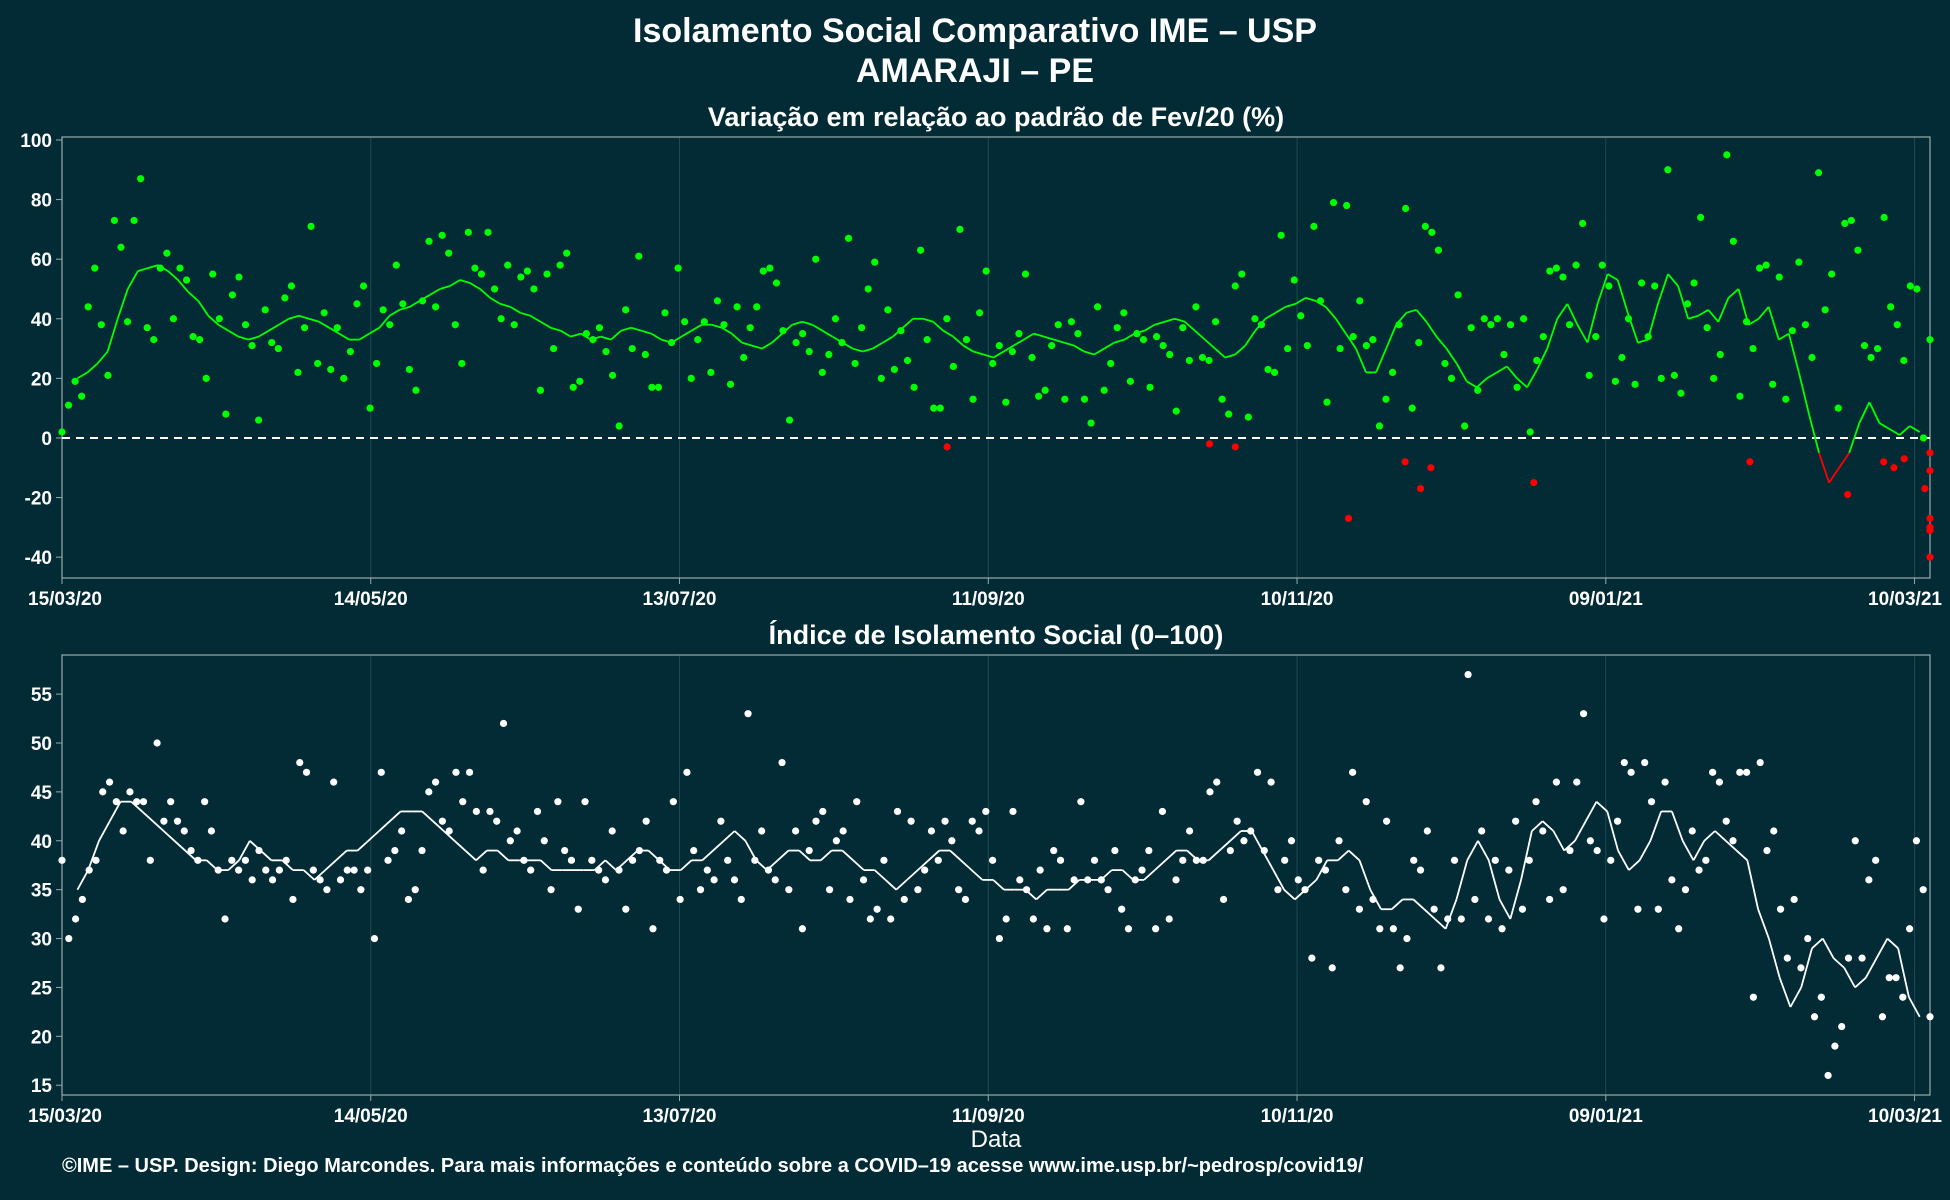 The height and width of the screenshot is (1200, 1950). Describe the element at coordinates (1606, 599) in the screenshot. I see `x-tick-label: 09/01/21` at that location.